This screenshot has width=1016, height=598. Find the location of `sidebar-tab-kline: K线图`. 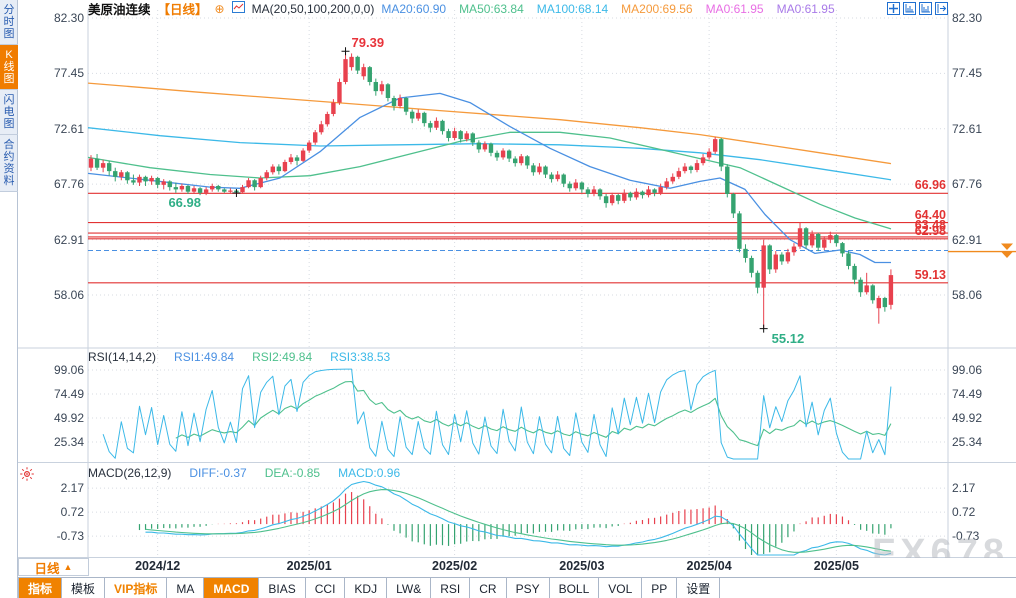

sidebar-tab-kline: K线图 is located at coordinates (9, 67).